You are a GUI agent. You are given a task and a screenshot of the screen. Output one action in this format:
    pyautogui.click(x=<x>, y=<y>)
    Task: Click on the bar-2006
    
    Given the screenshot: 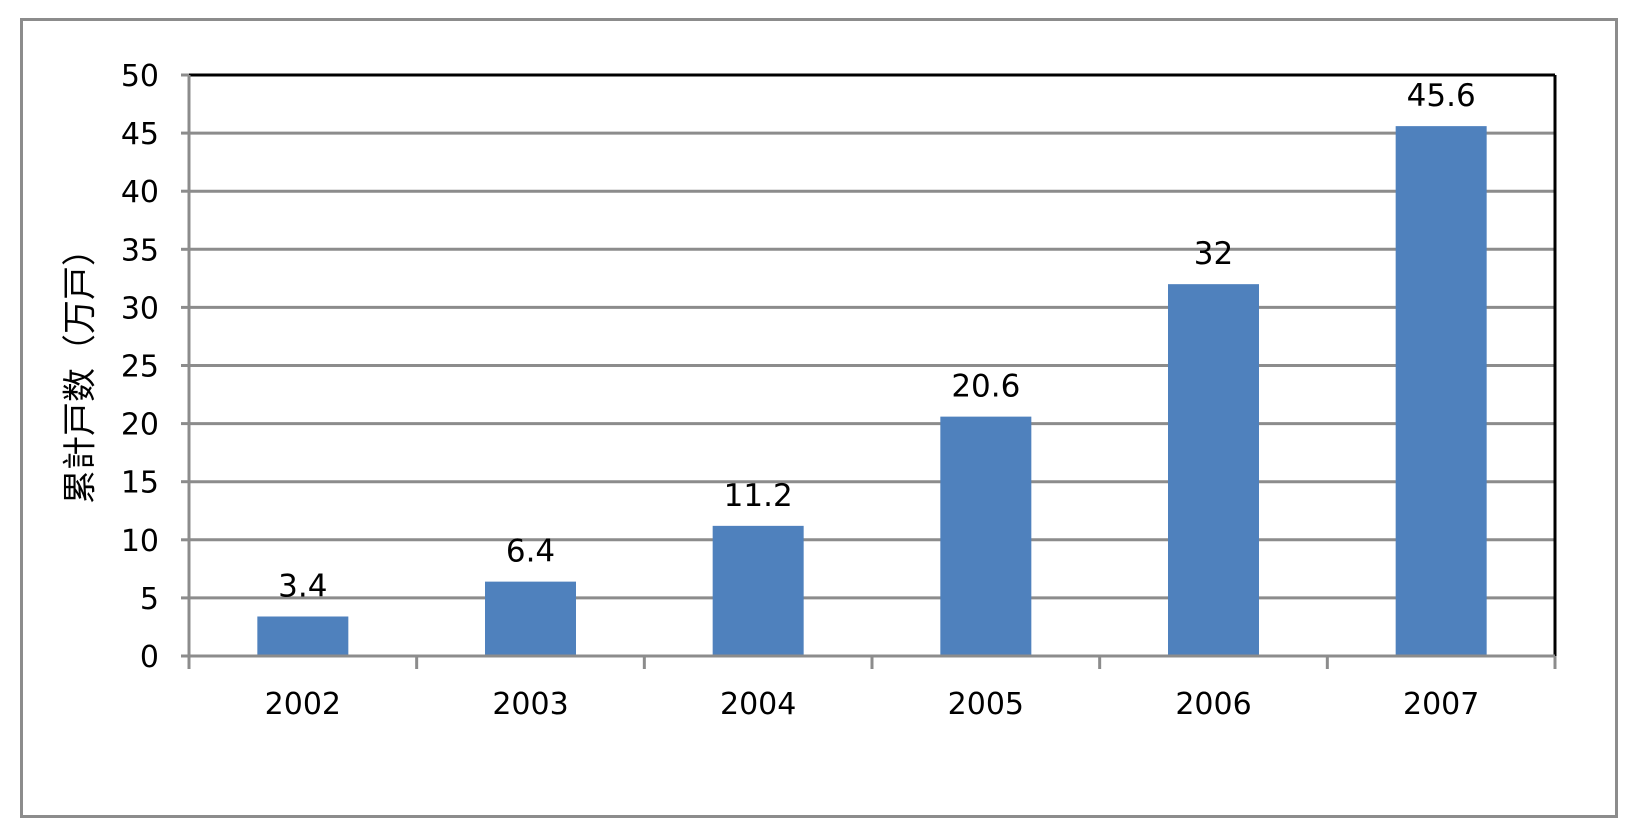 What is the action you would take?
    pyautogui.click(x=1213, y=470)
    